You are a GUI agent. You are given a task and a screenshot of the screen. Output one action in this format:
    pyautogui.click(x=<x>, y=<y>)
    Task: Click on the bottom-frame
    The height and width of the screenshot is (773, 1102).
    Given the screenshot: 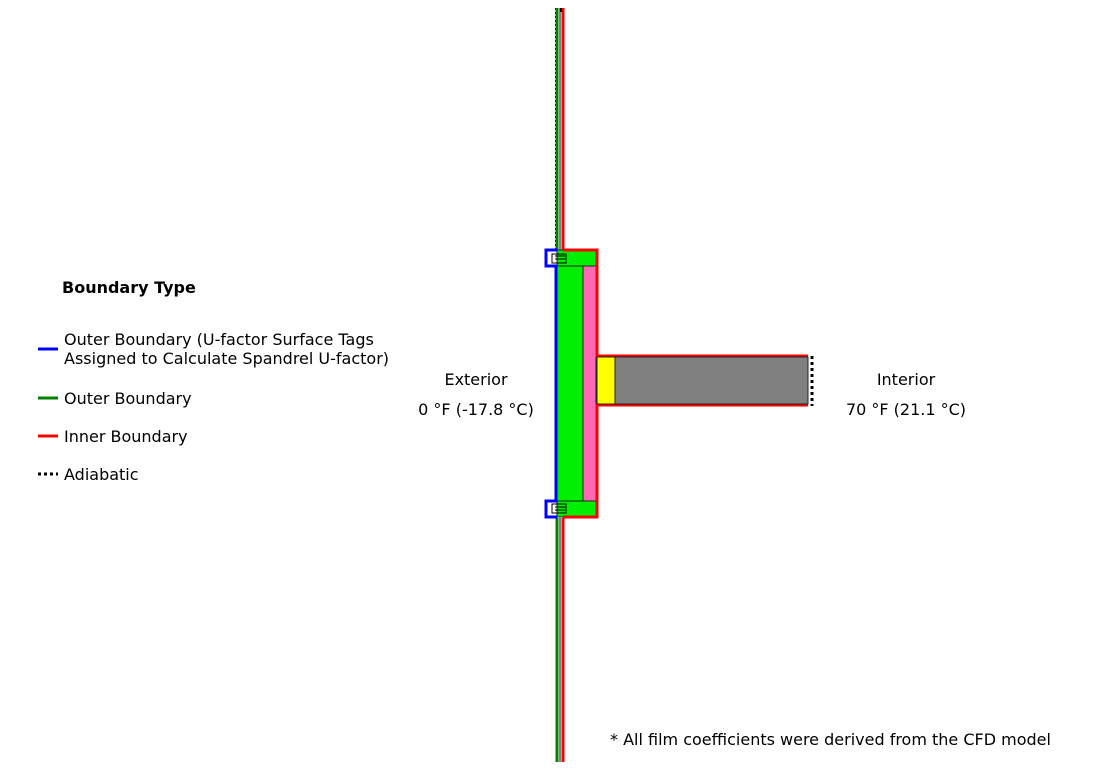 What is the action you would take?
    pyautogui.click(x=576, y=509)
    